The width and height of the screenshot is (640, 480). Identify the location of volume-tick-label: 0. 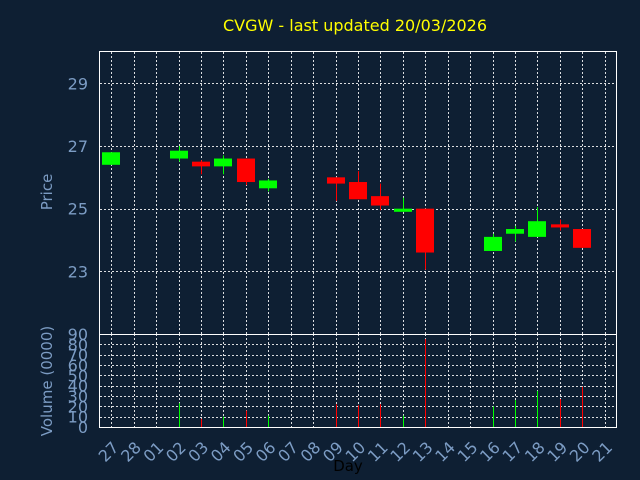
(83, 427).